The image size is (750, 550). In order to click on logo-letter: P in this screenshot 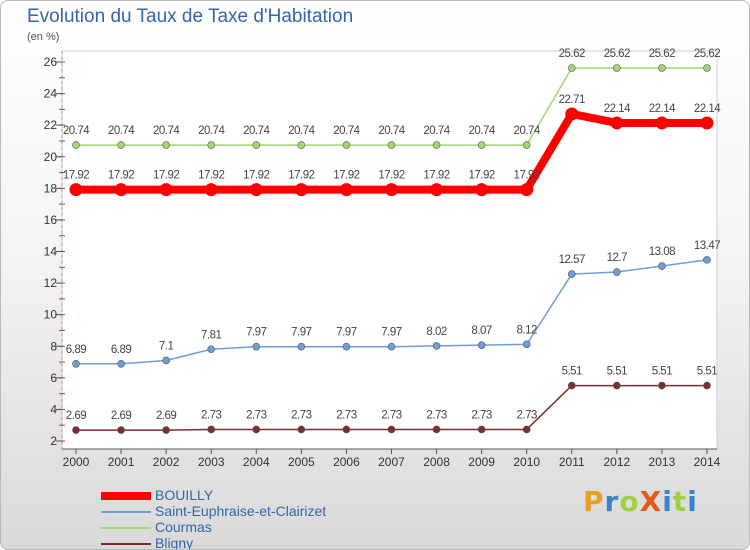, I will do `click(594, 501)`.